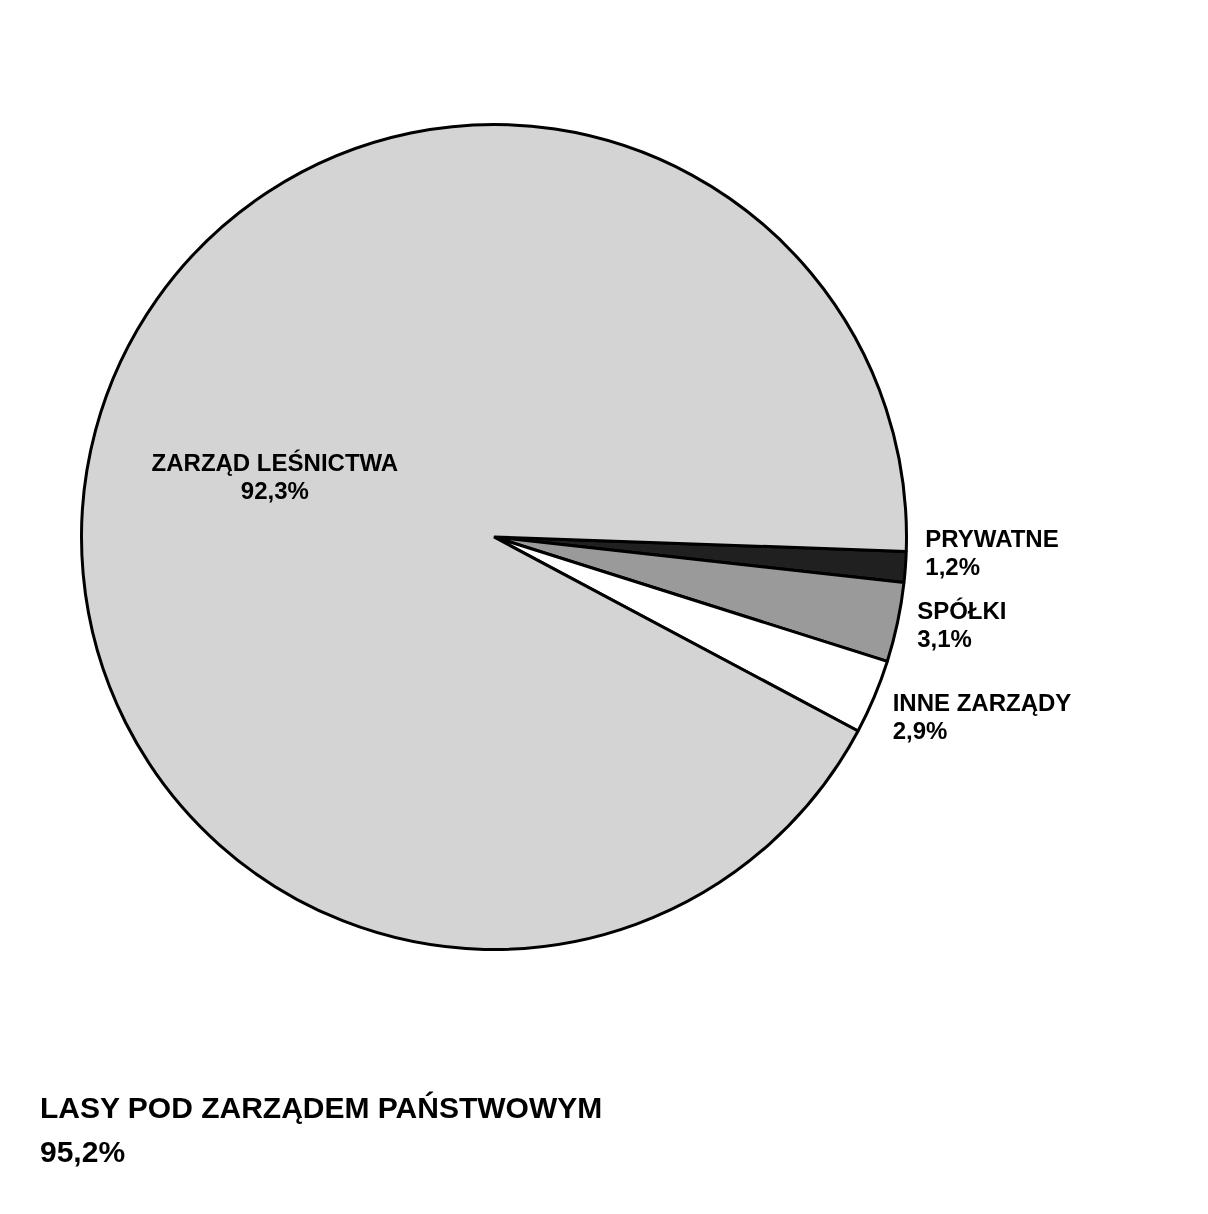 This screenshot has width=1208, height=1214. I want to click on data-label: 1,2%, so click(953, 567).